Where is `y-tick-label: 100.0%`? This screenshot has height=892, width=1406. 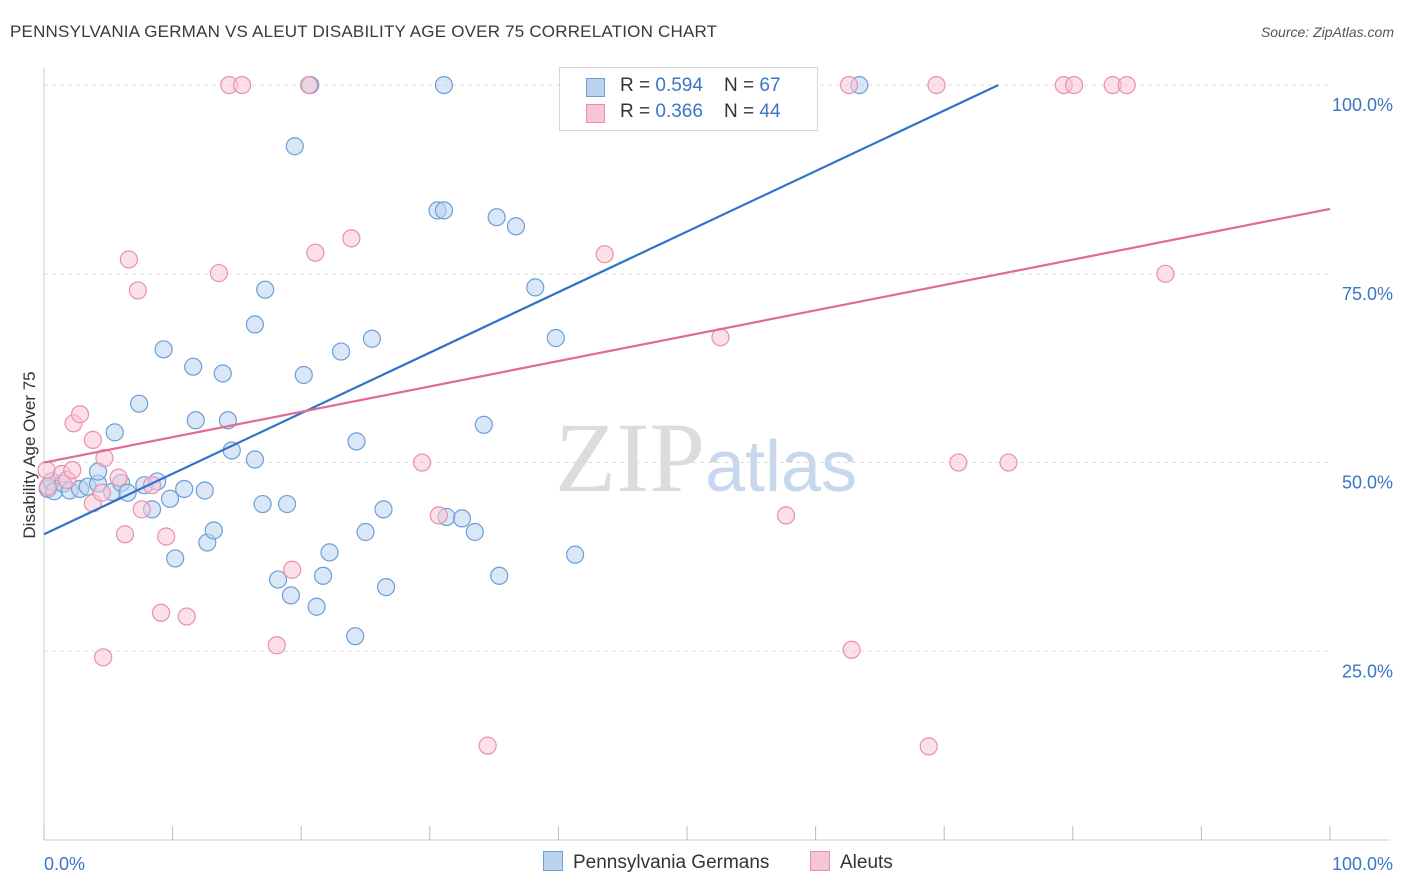
y-tick-label: 100.0% is located at coordinates (1362, 105).